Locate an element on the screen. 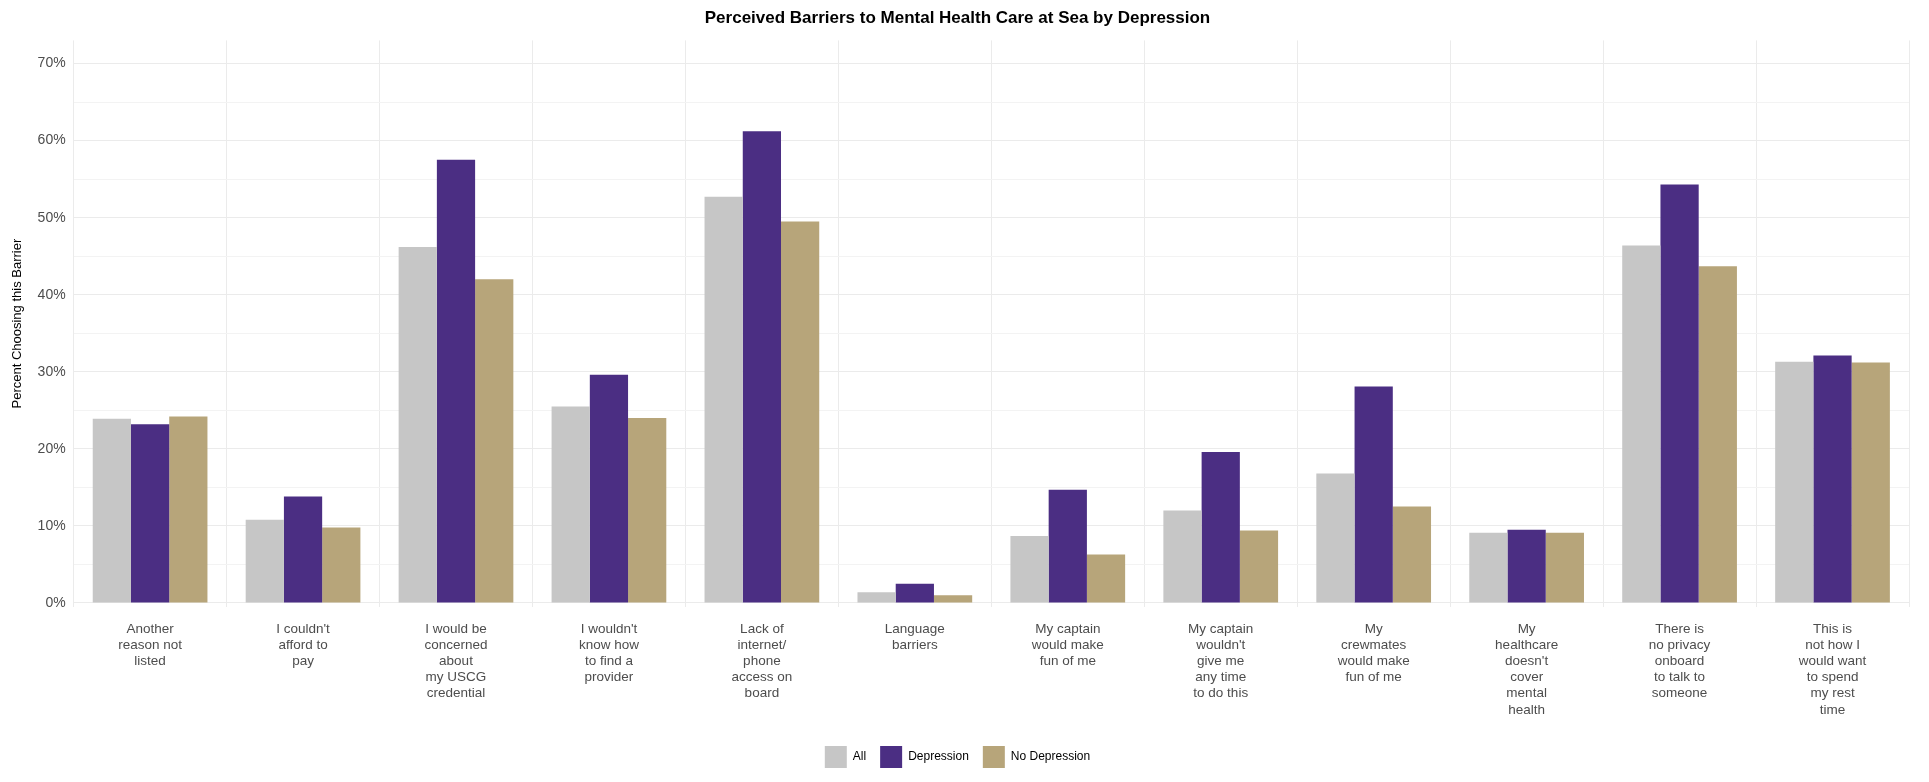 The image size is (1929, 782). x-tick-label: I would be concerned about my USCG credential is located at coordinates (456, 660).